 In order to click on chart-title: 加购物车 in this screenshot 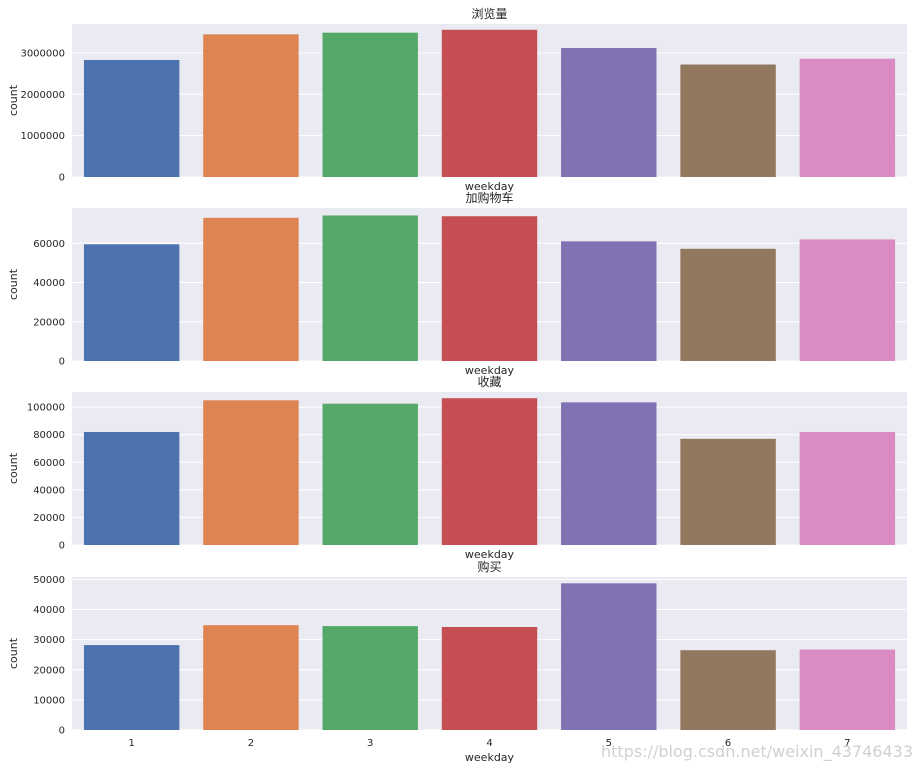, I will do `click(489, 197)`.